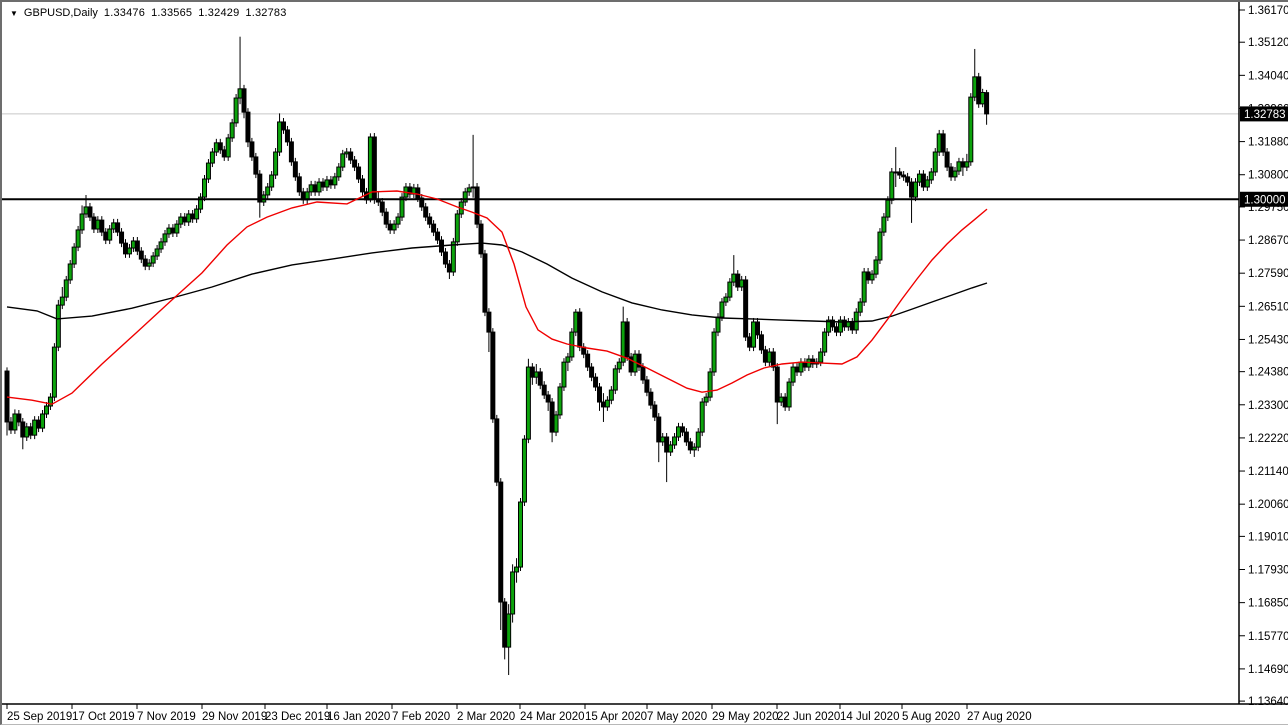  Describe the element at coordinates (60, 13) in the screenshot. I see `symbol-name: GBPUSD,Daily` at that location.